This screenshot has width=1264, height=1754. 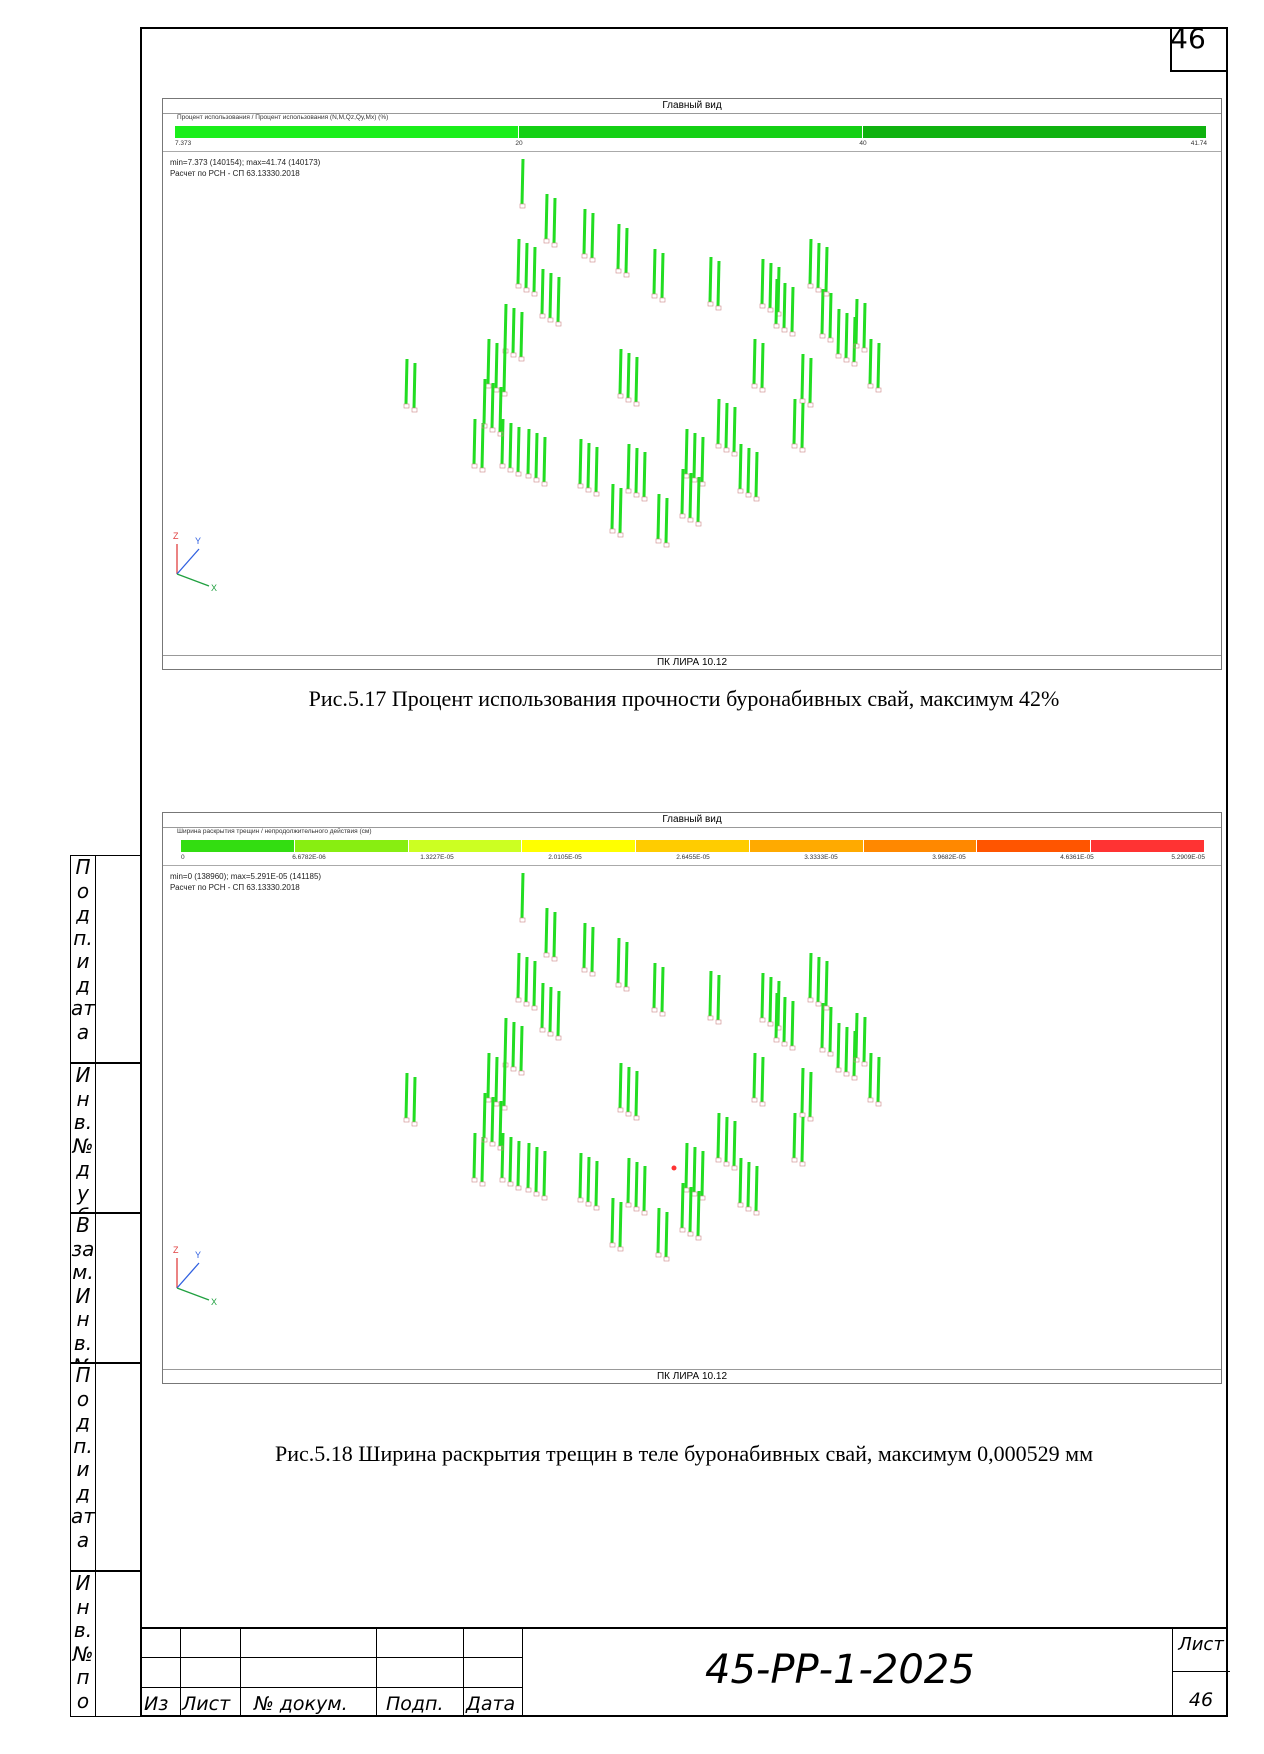 I want to click on legend-tick-label: 40, so click(x=863, y=143).